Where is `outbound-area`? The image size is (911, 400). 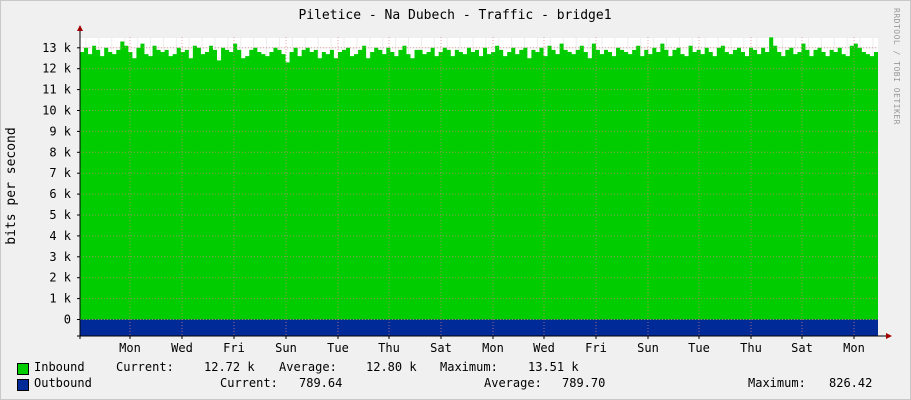 outbound-area is located at coordinates (479, 328).